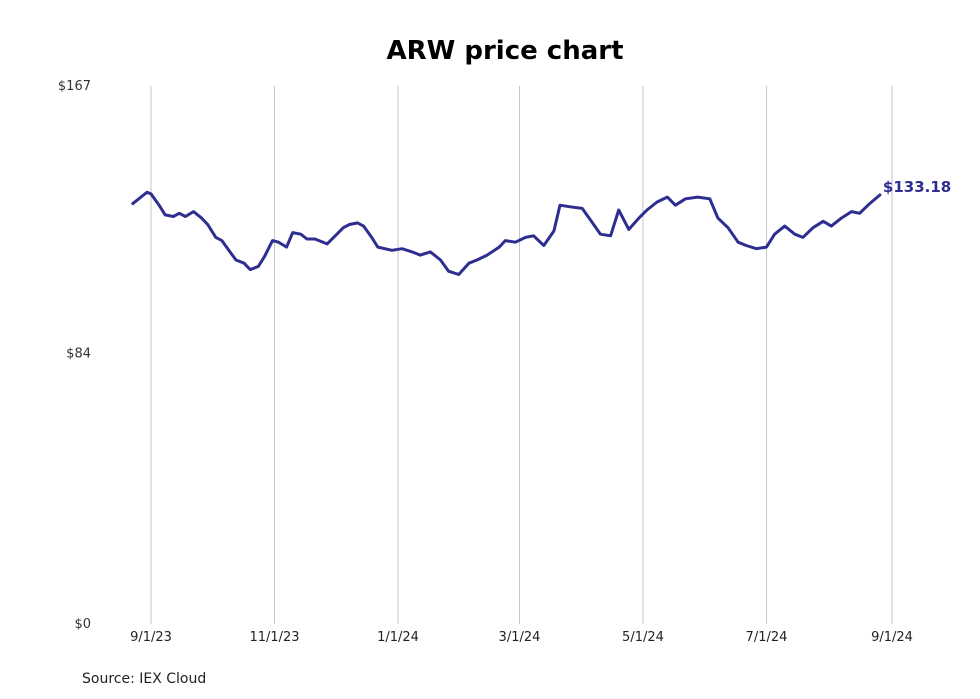 This screenshot has height=699, width=980. I want to click on y-axis: $0 $84 $167, so click(74, 355).